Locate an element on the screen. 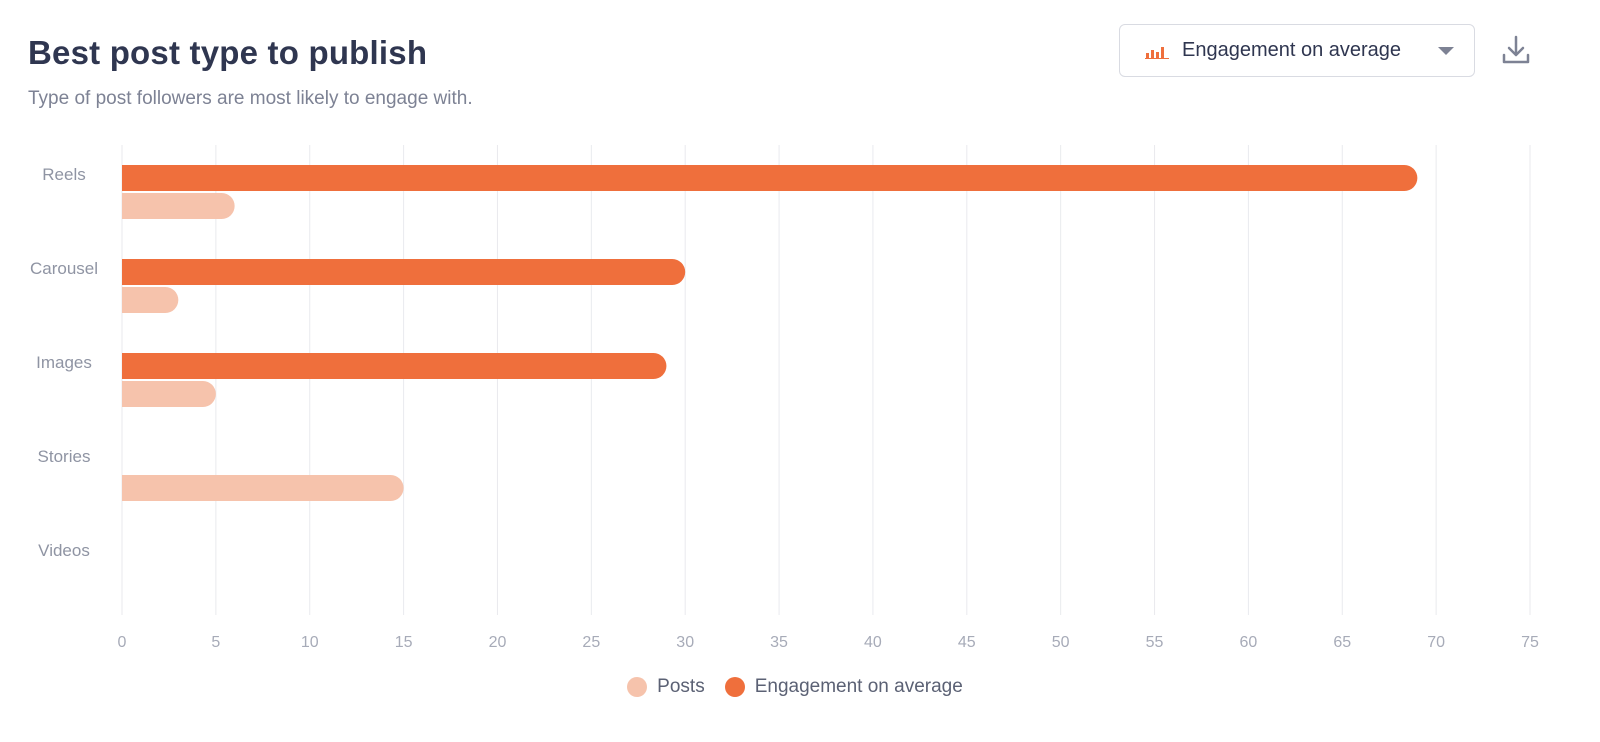 Image resolution: width=1600 pixels, height=742 pixels. bar-chart-icon is located at coordinates (1157, 53).